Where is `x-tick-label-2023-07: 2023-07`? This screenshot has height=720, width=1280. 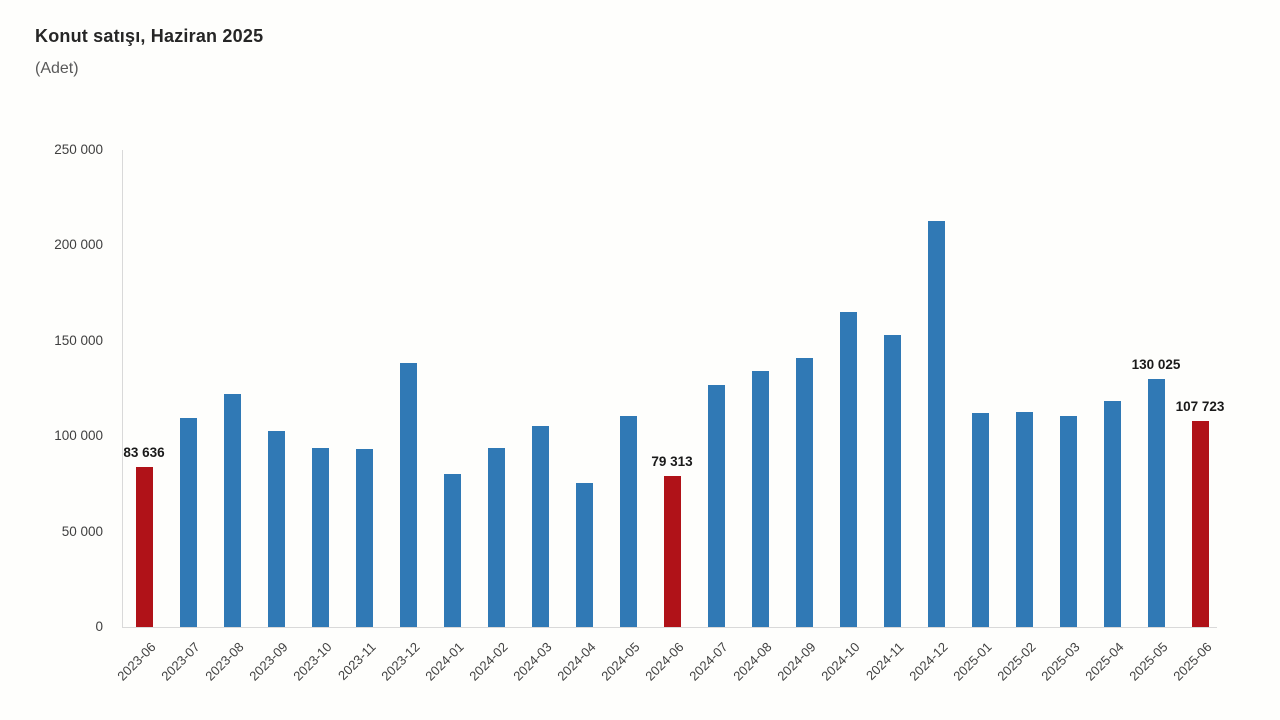
x-tick-label-2023-07: 2023-07 is located at coordinates (180, 661).